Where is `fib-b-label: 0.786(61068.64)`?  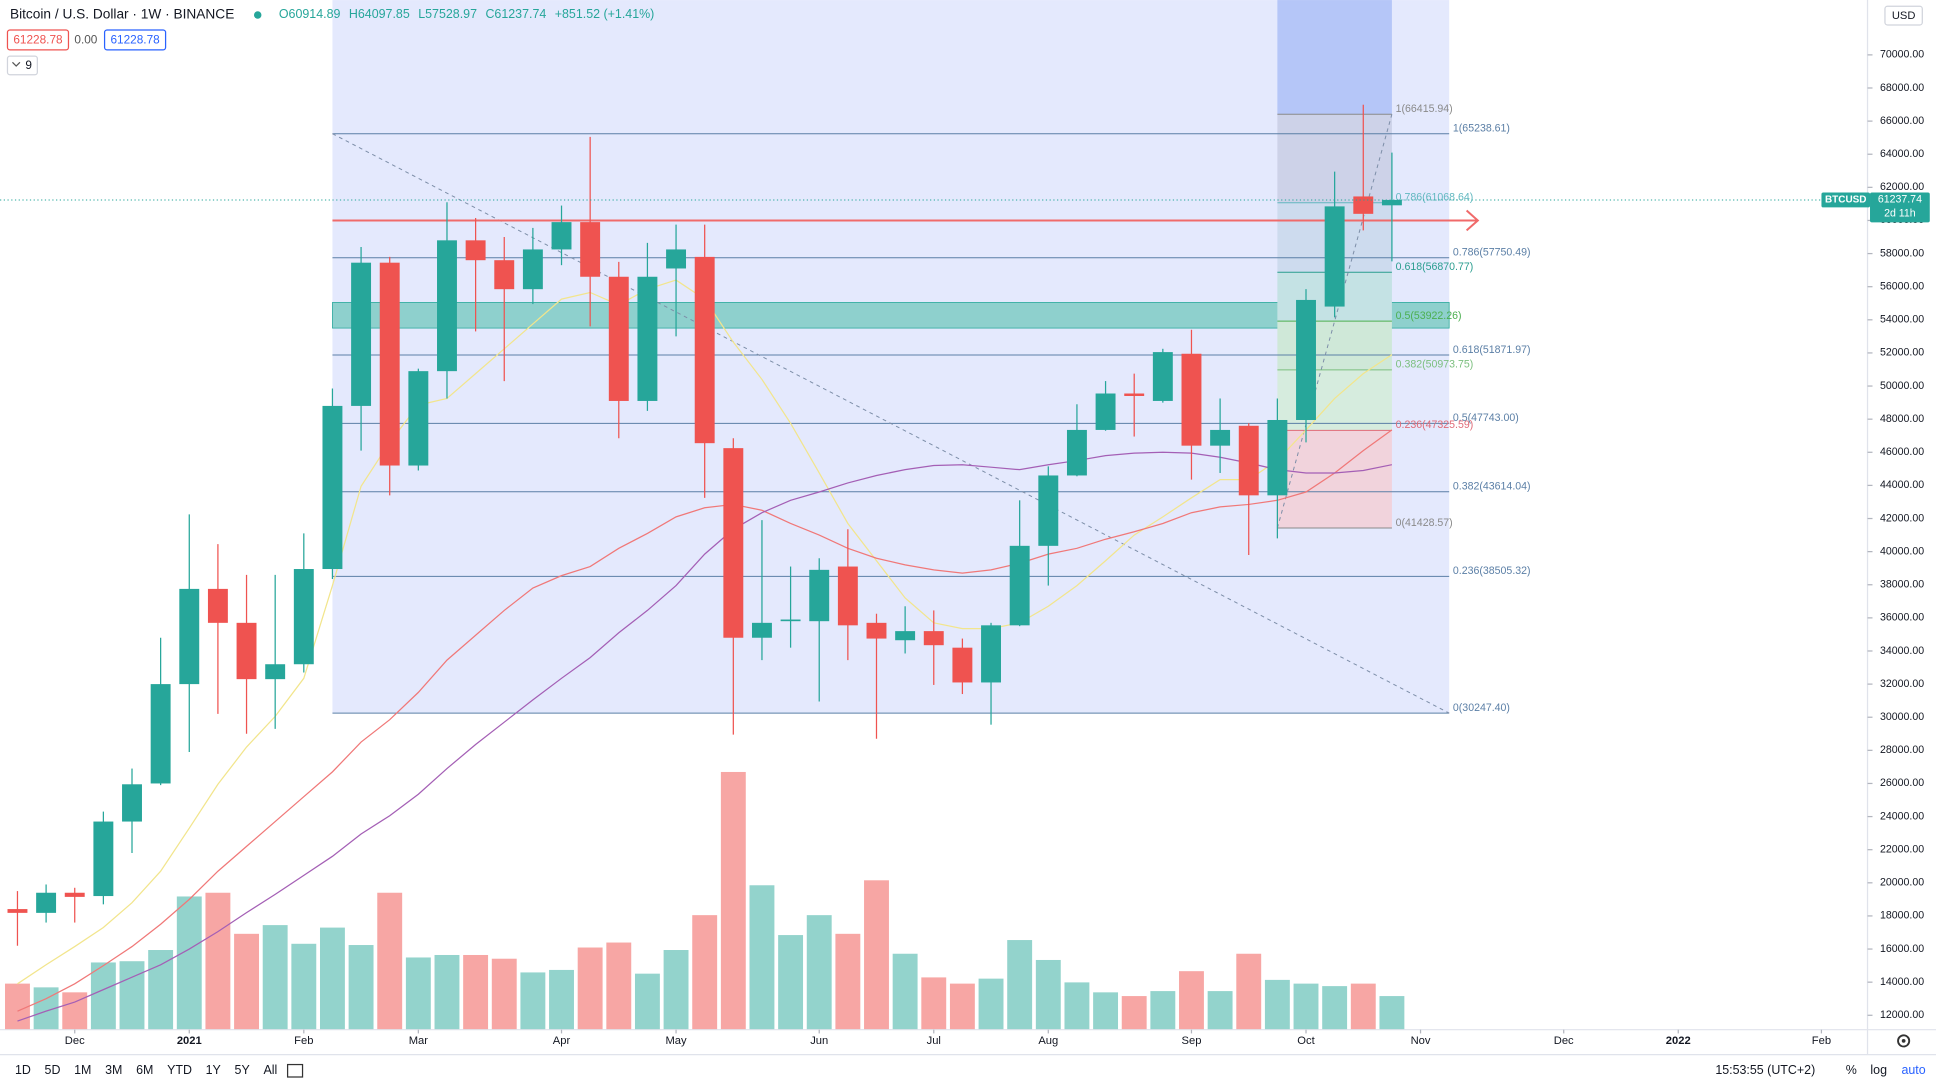 fib-b-label: 0.786(61068.64) is located at coordinates (1435, 198).